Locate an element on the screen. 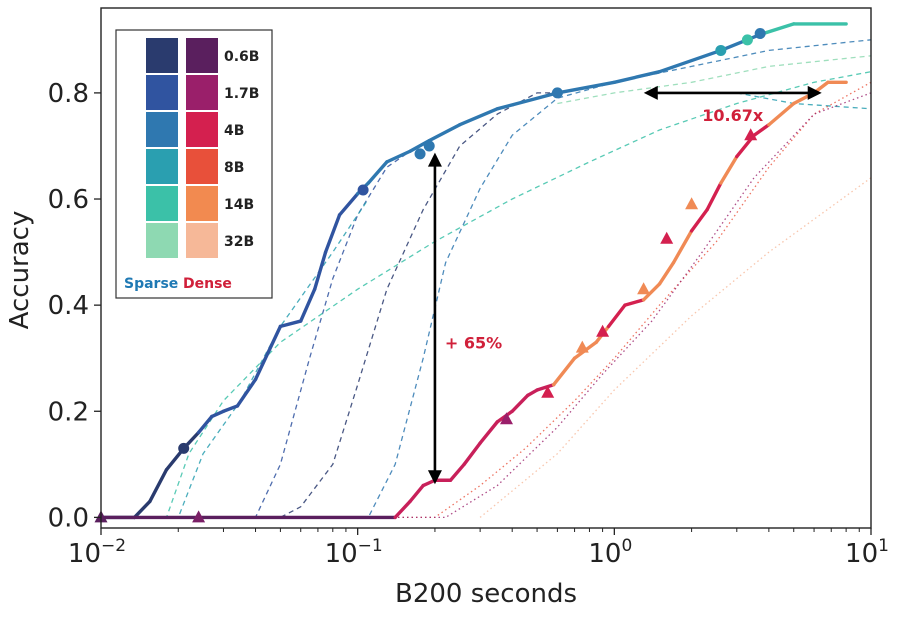 The width and height of the screenshot is (906, 618). legend: 0.6B 1.7B 4B 8B 14B 32B Sparse Dense is located at coordinates (194, 164).